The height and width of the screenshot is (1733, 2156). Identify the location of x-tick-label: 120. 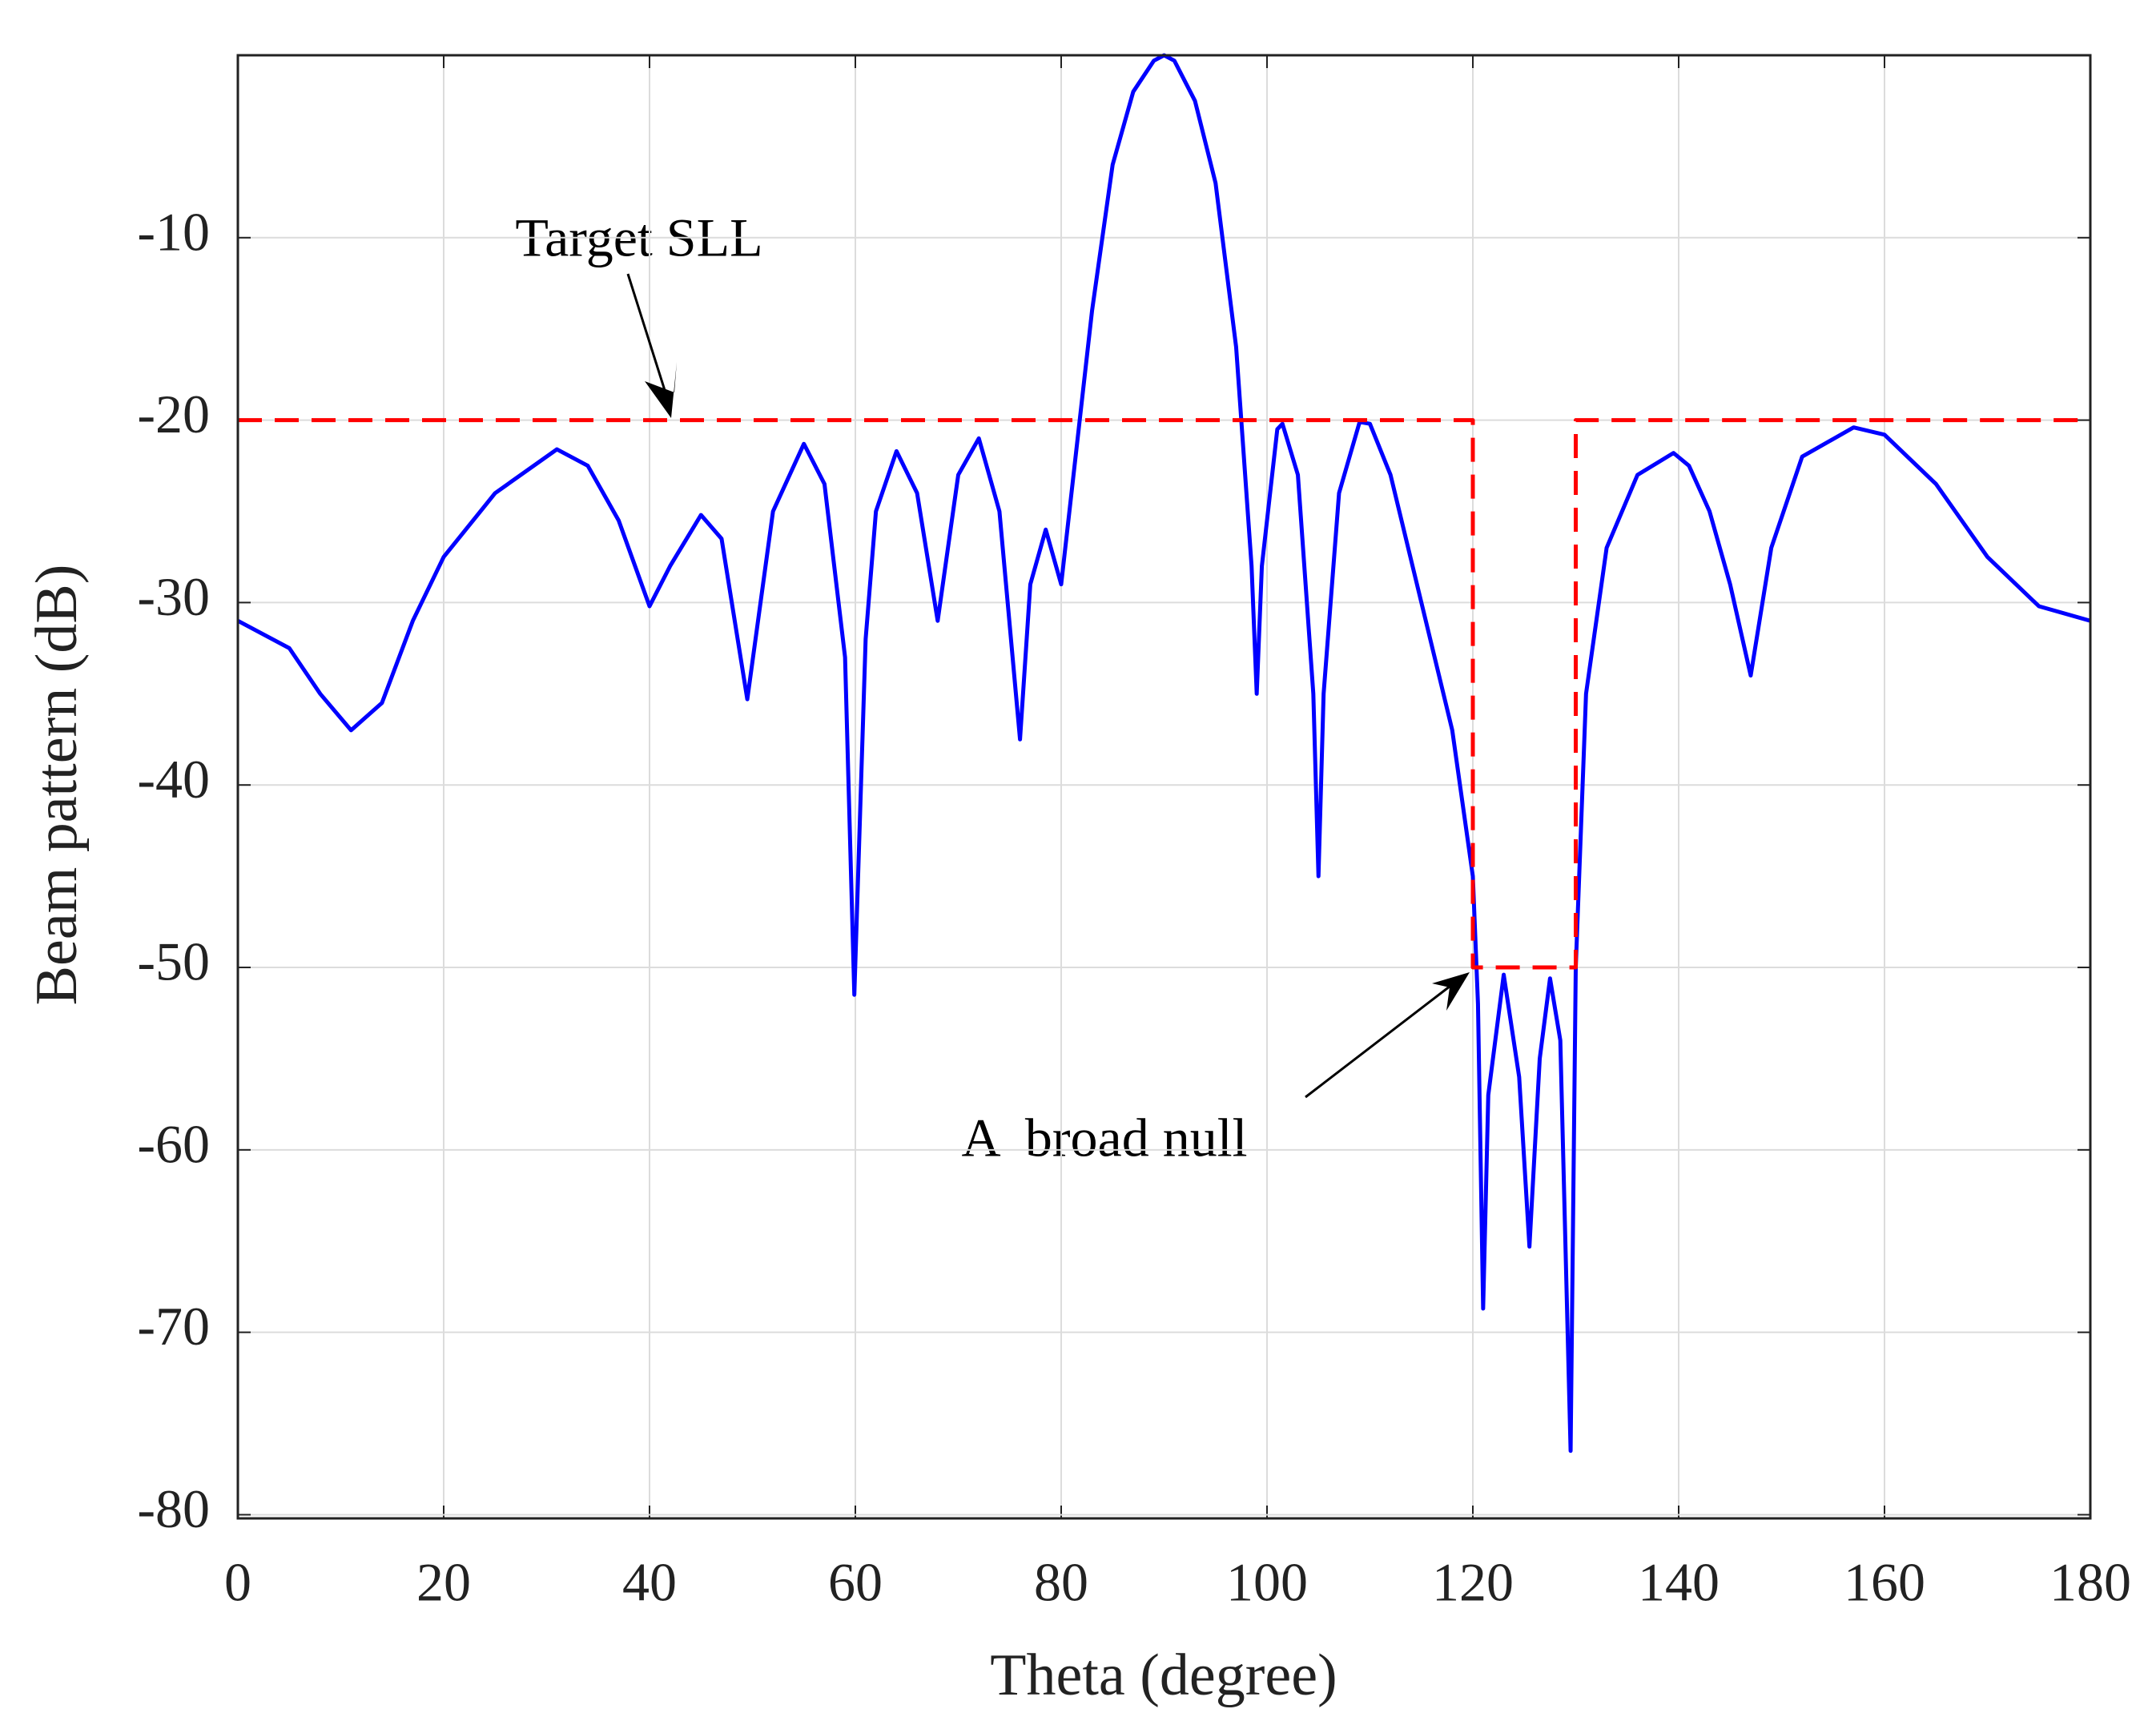
(1473, 1582).